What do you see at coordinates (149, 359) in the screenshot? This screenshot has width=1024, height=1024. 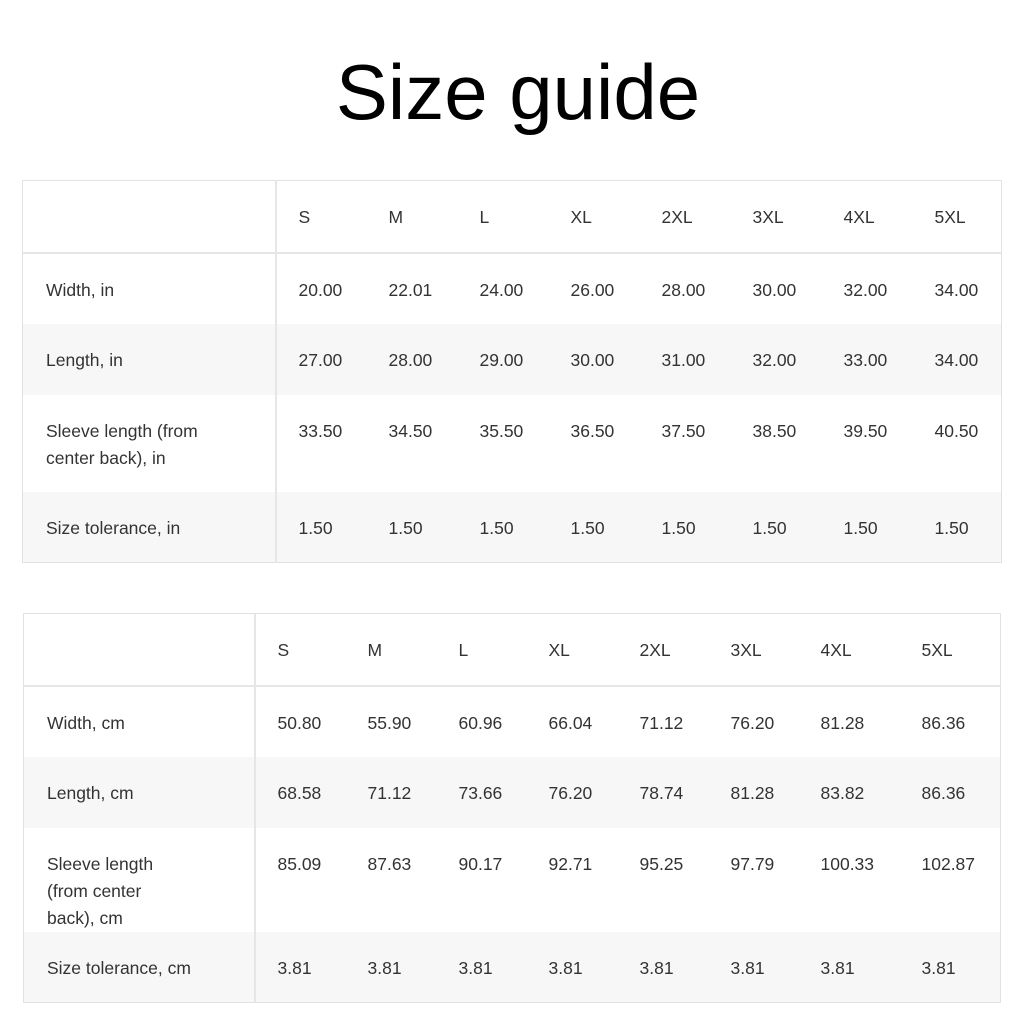 I see `row-label: Length, in` at bounding box center [149, 359].